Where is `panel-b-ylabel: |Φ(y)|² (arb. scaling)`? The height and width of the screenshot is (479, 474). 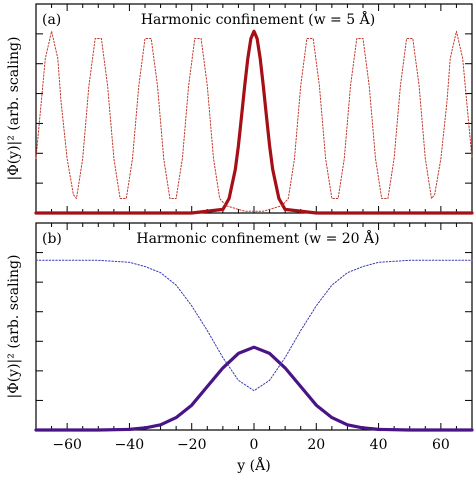 panel-b-ylabel: |Φ(y)|² (arb. scaling) is located at coordinates (14, 327).